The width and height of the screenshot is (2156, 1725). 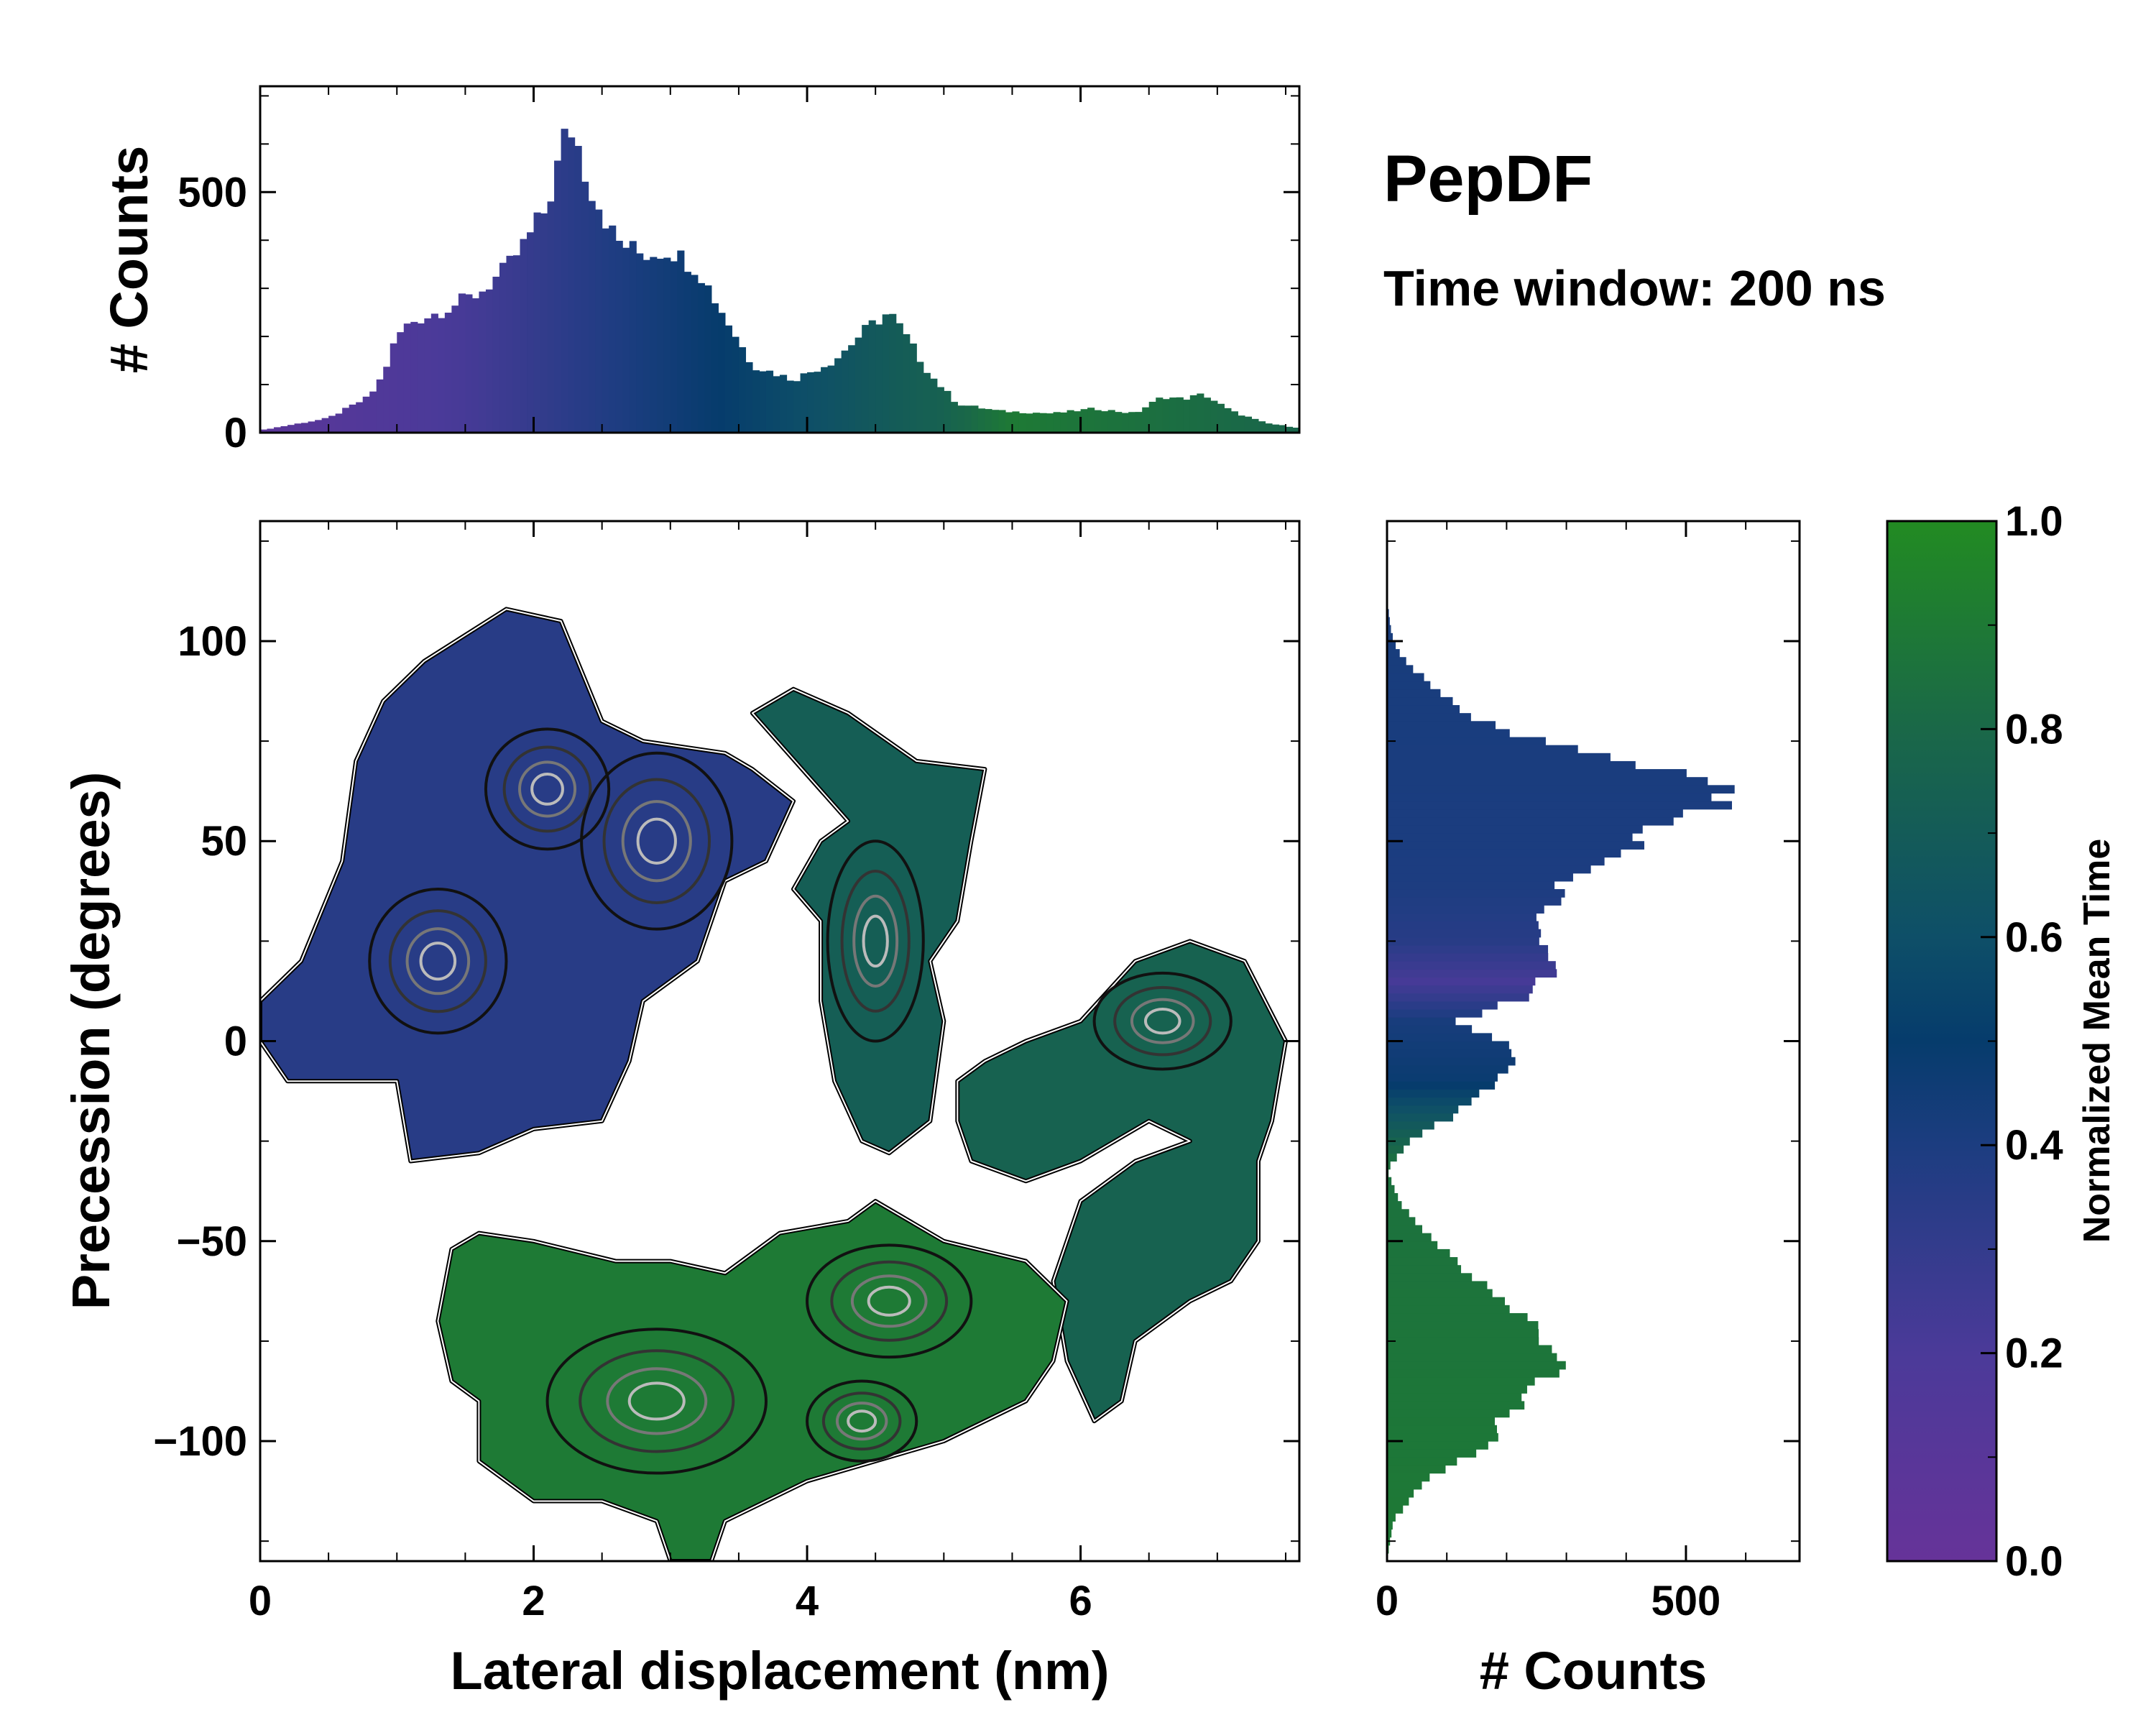 What do you see at coordinates (2034, 1561) in the screenshot?
I see `colorbar-tick-label: 0.0` at bounding box center [2034, 1561].